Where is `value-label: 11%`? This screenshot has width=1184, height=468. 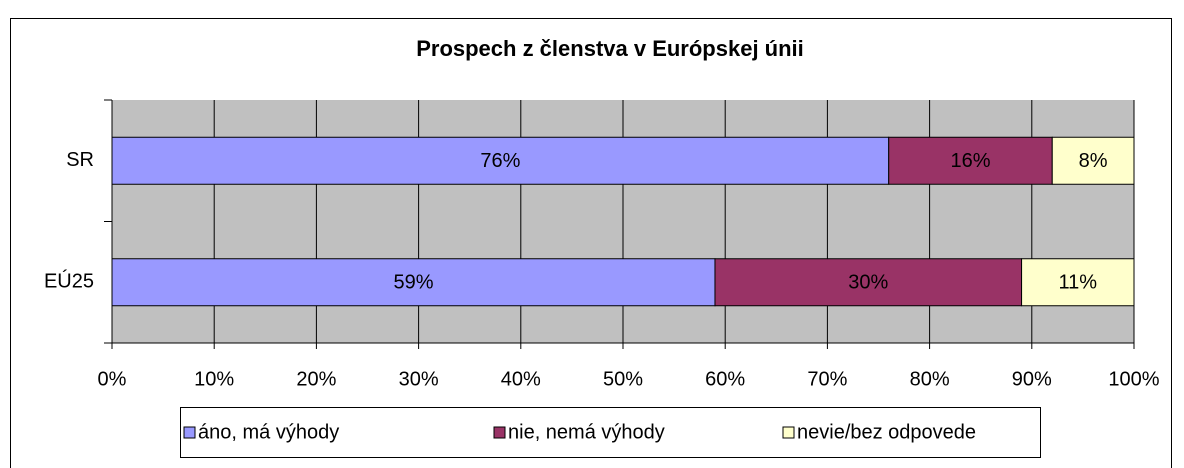 value-label: 11% is located at coordinates (1078, 283).